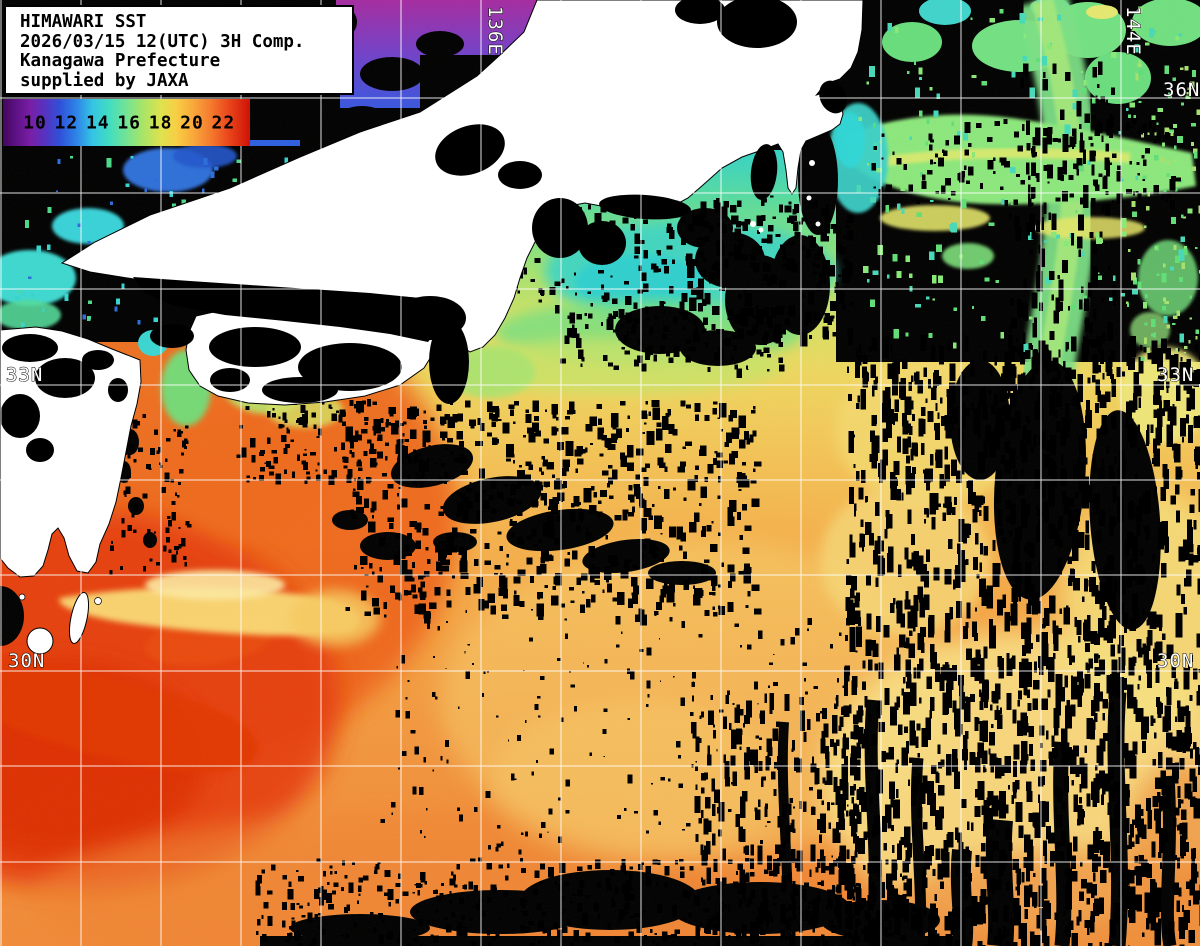  What do you see at coordinates (1181, 90) in the screenshot?
I see `lat-label-36n-right: 36N` at bounding box center [1181, 90].